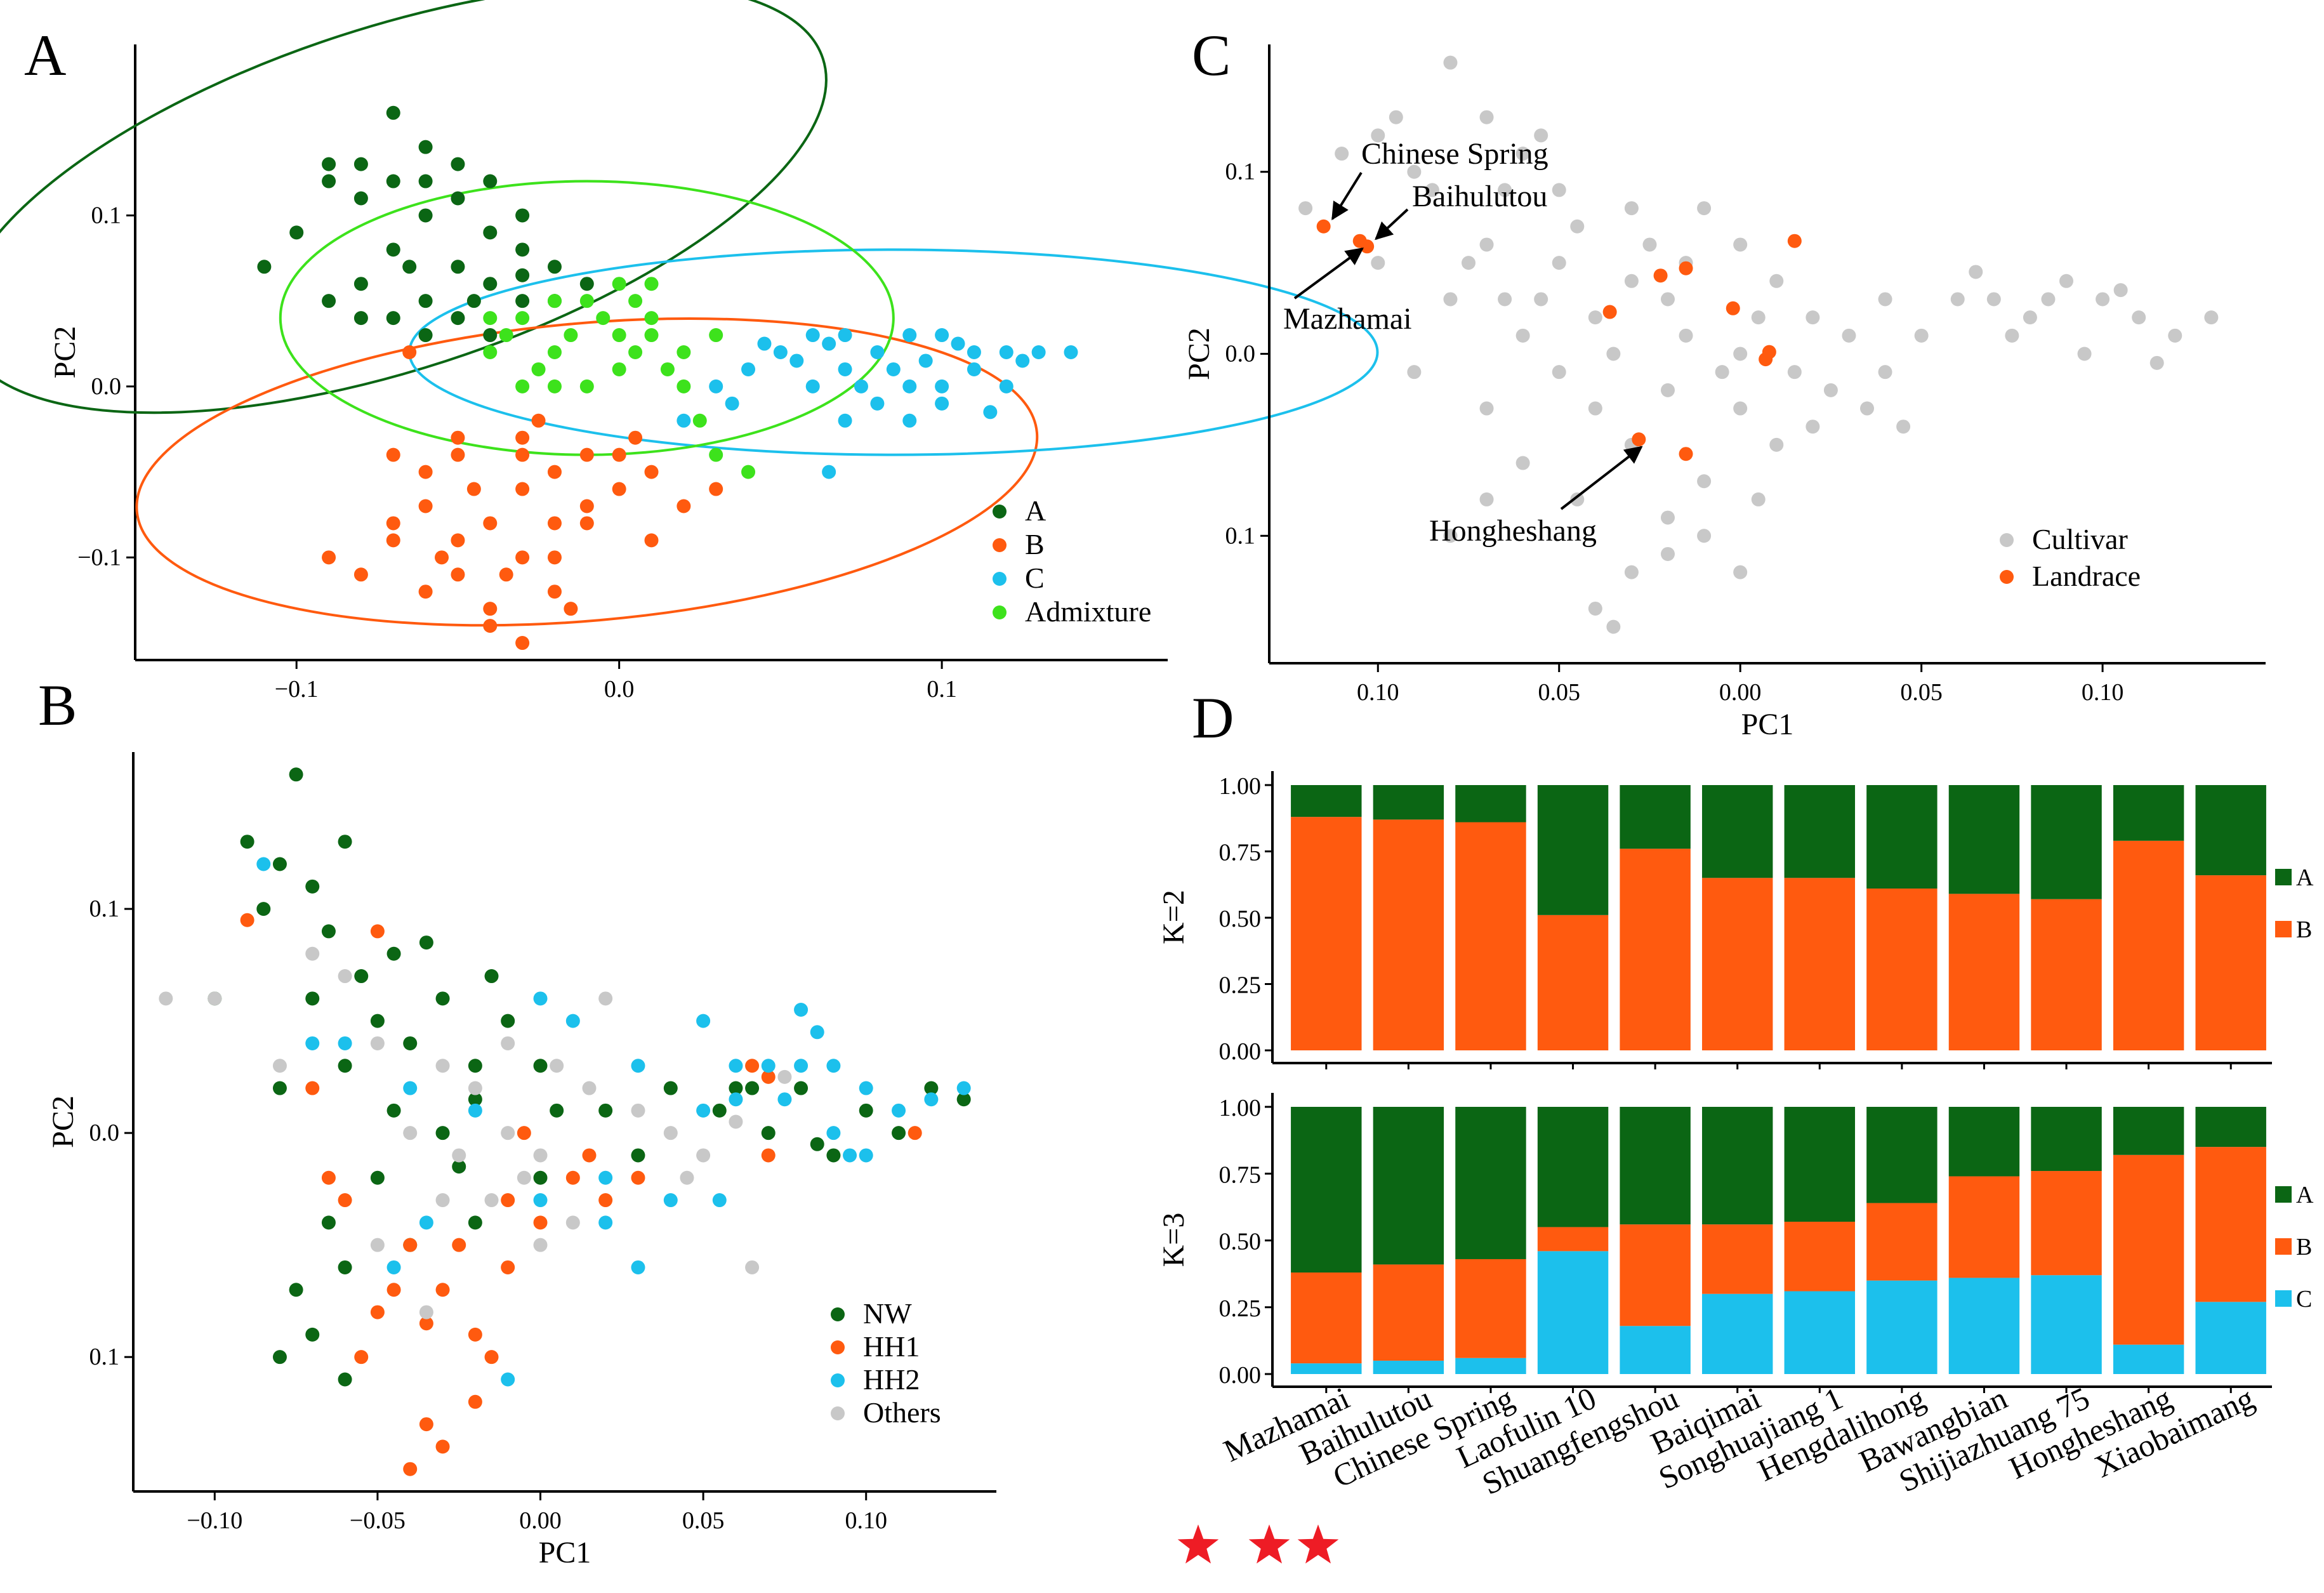 This screenshot has height=1593, width=2324. What do you see at coordinates (2007, 577) in the screenshot?
I see `legend-marker-landrace` at bounding box center [2007, 577].